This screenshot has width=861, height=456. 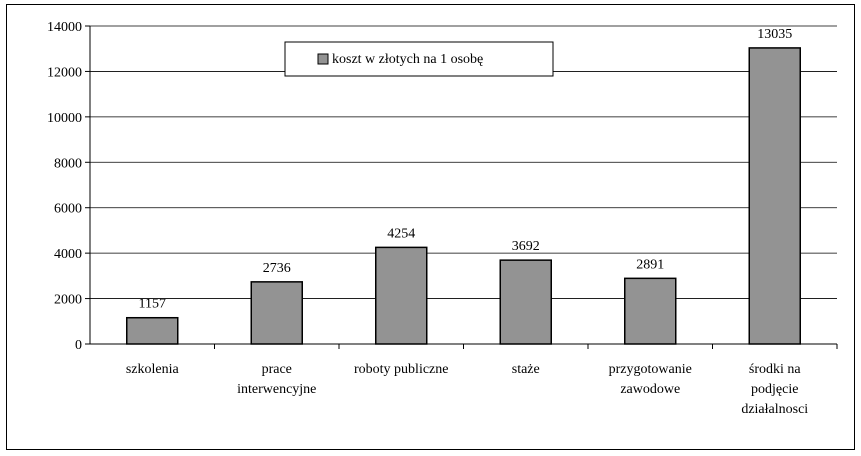 What do you see at coordinates (64, 118) in the screenshot?
I see `y-tick-label: 10000` at bounding box center [64, 118].